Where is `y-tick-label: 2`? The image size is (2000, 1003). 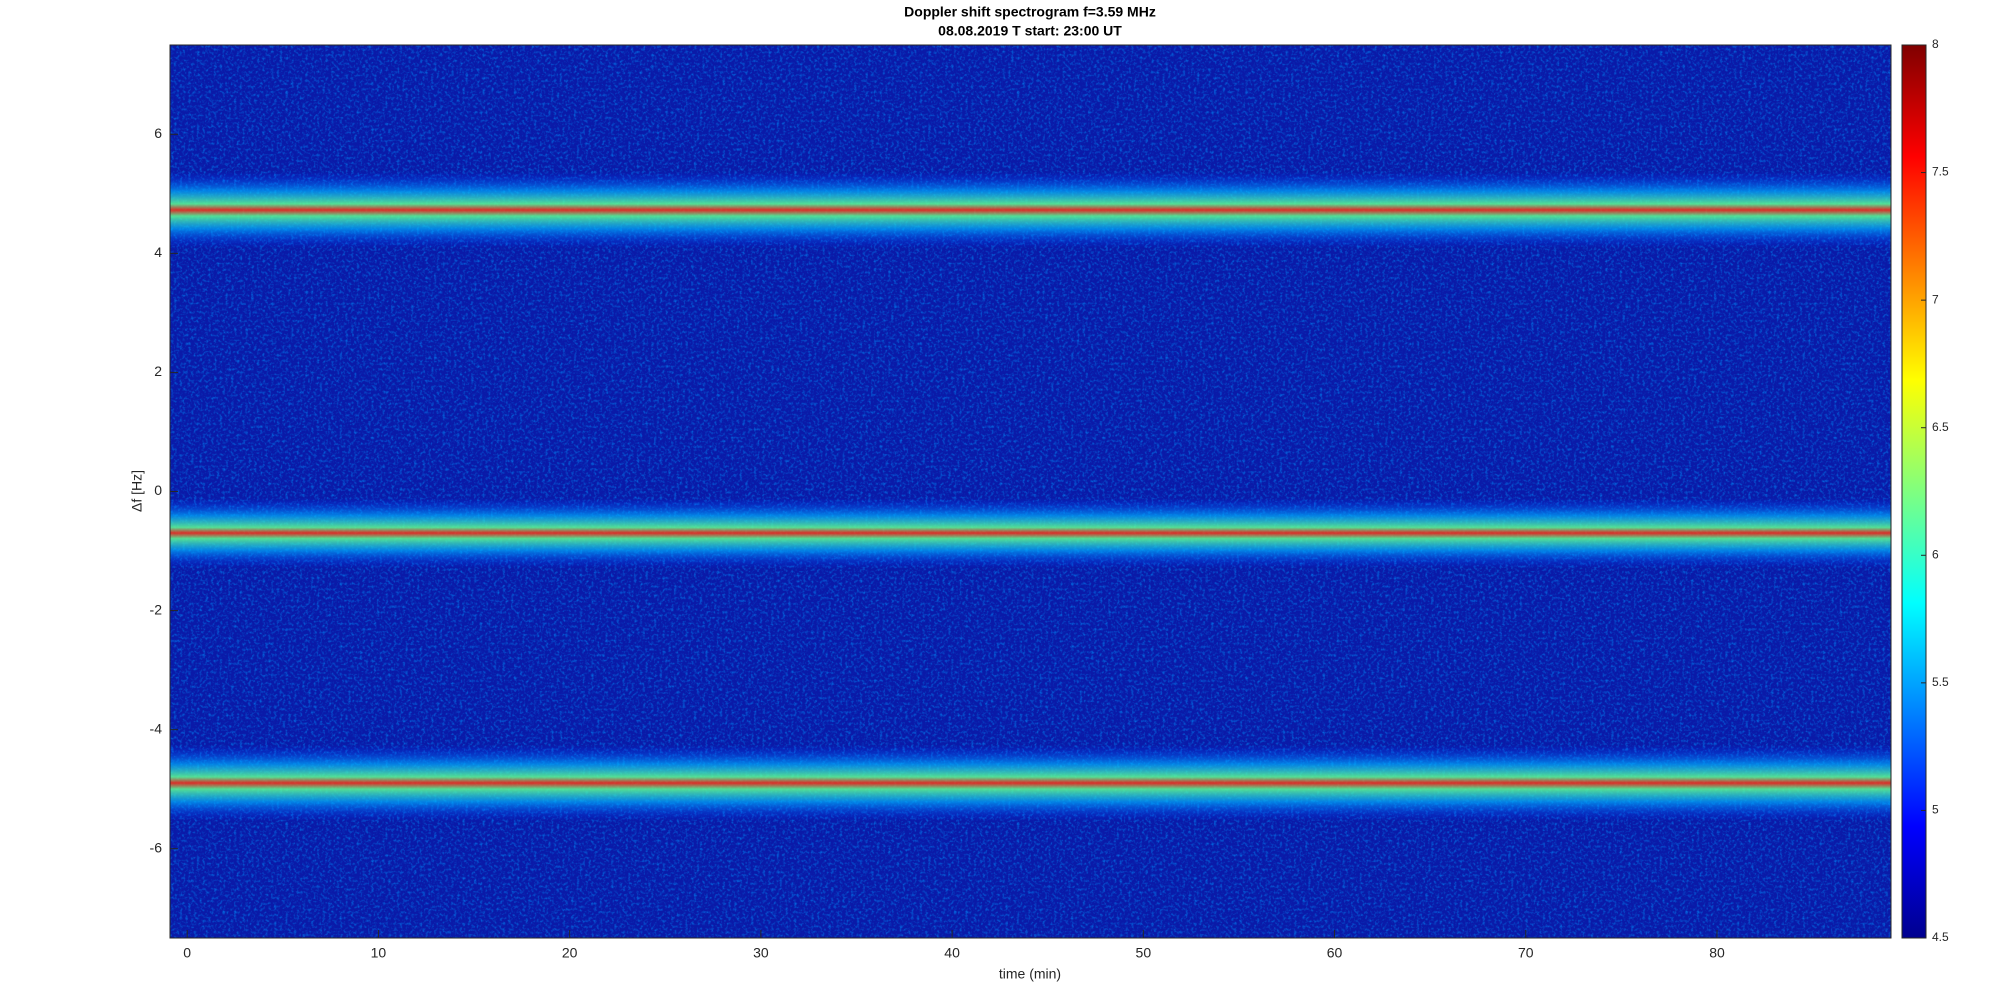
y-tick-label: 2 is located at coordinates (158, 371).